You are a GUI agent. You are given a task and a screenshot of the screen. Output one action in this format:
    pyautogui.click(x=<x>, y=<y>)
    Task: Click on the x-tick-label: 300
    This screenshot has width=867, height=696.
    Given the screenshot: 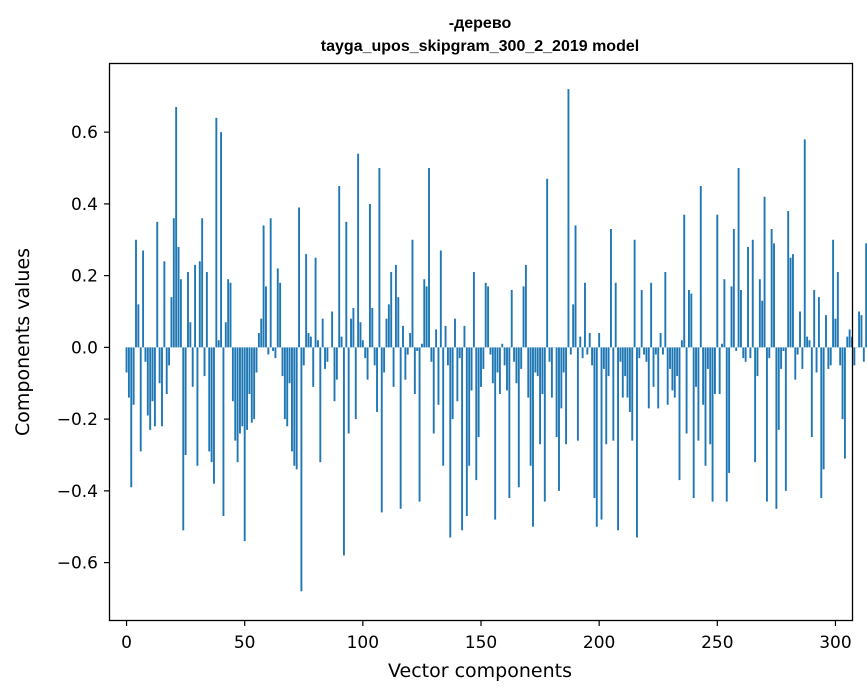 What is the action you would take?
    pyautogui.click(x=835, y=643)
    